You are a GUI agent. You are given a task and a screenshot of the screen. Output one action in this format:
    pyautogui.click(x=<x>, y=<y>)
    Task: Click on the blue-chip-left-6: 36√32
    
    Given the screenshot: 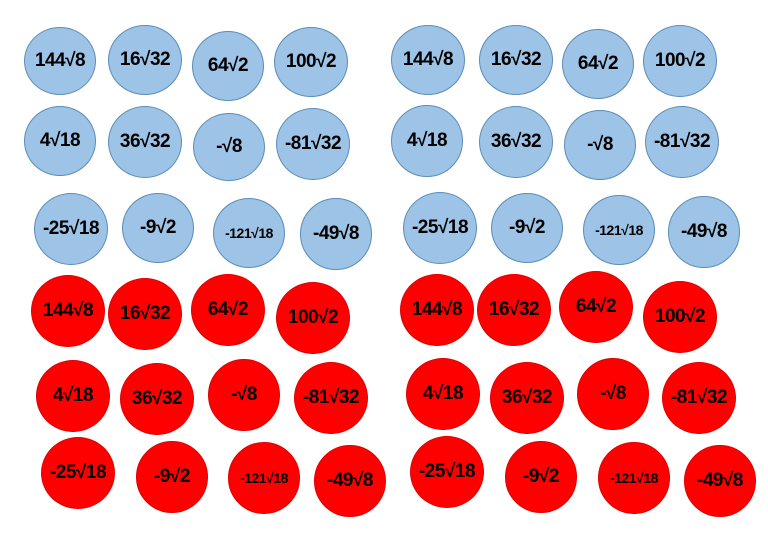 What is the action you would take?
    pyautogui.click(x=145, y=142)
    